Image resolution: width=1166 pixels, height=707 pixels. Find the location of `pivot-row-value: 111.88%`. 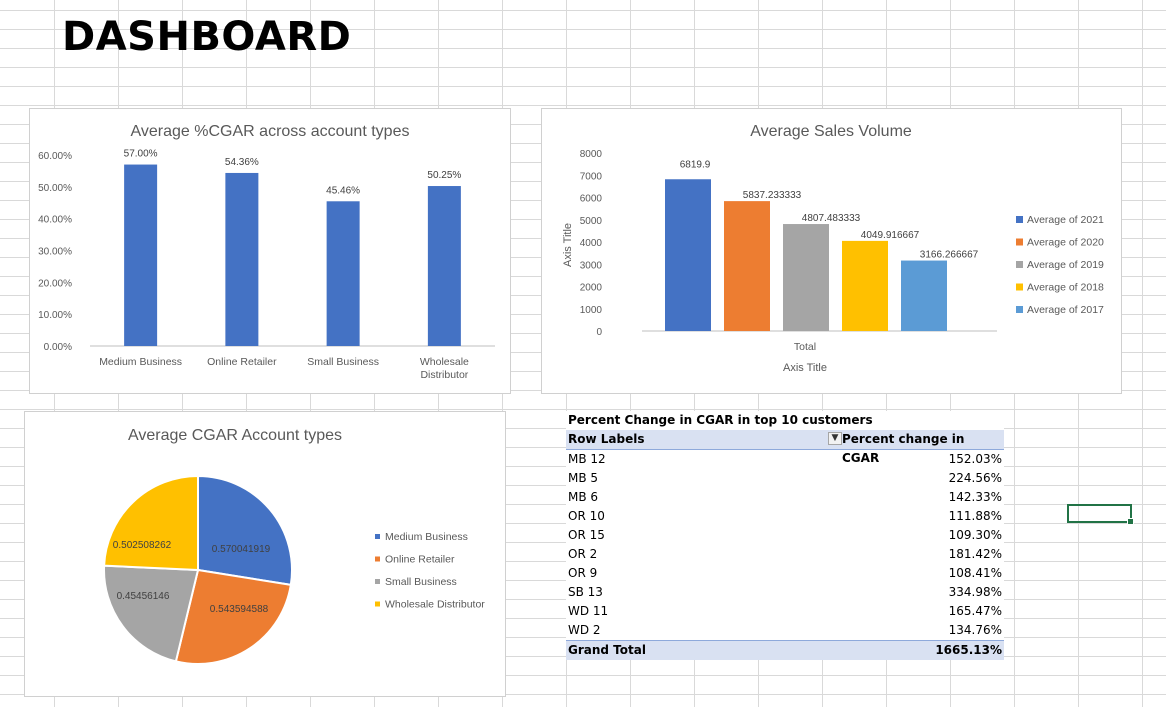

pivot-row-value: 111.88% is located at coordinates (975, 516).